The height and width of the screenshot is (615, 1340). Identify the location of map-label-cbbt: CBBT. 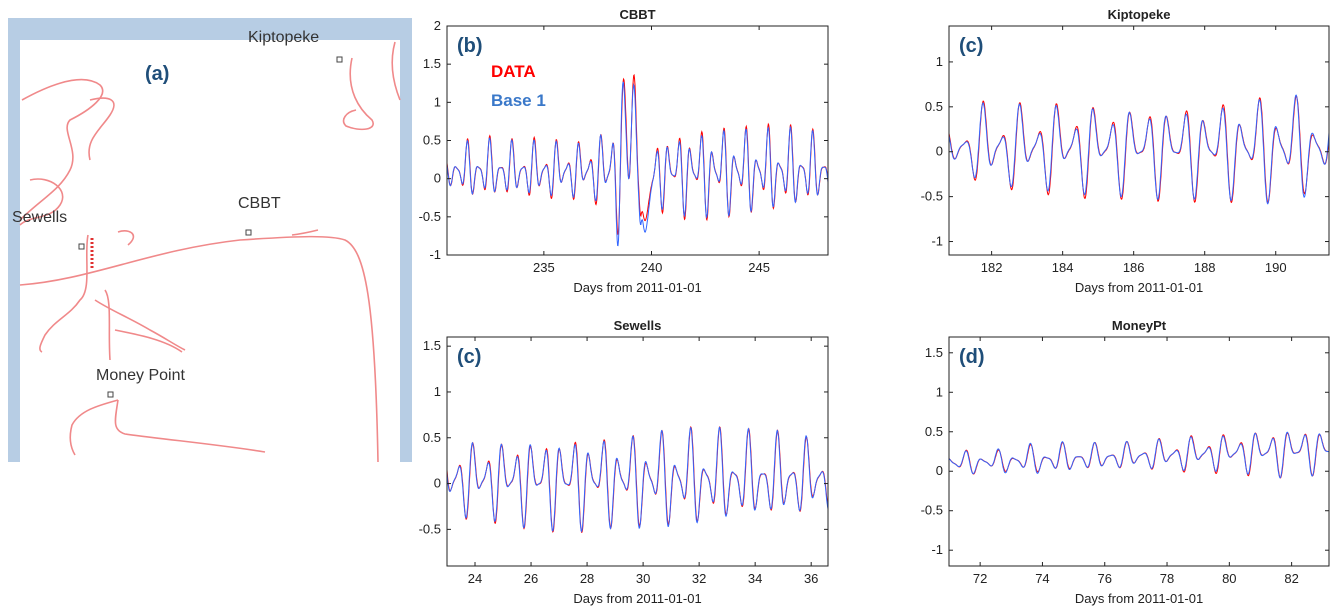
(259, 203).